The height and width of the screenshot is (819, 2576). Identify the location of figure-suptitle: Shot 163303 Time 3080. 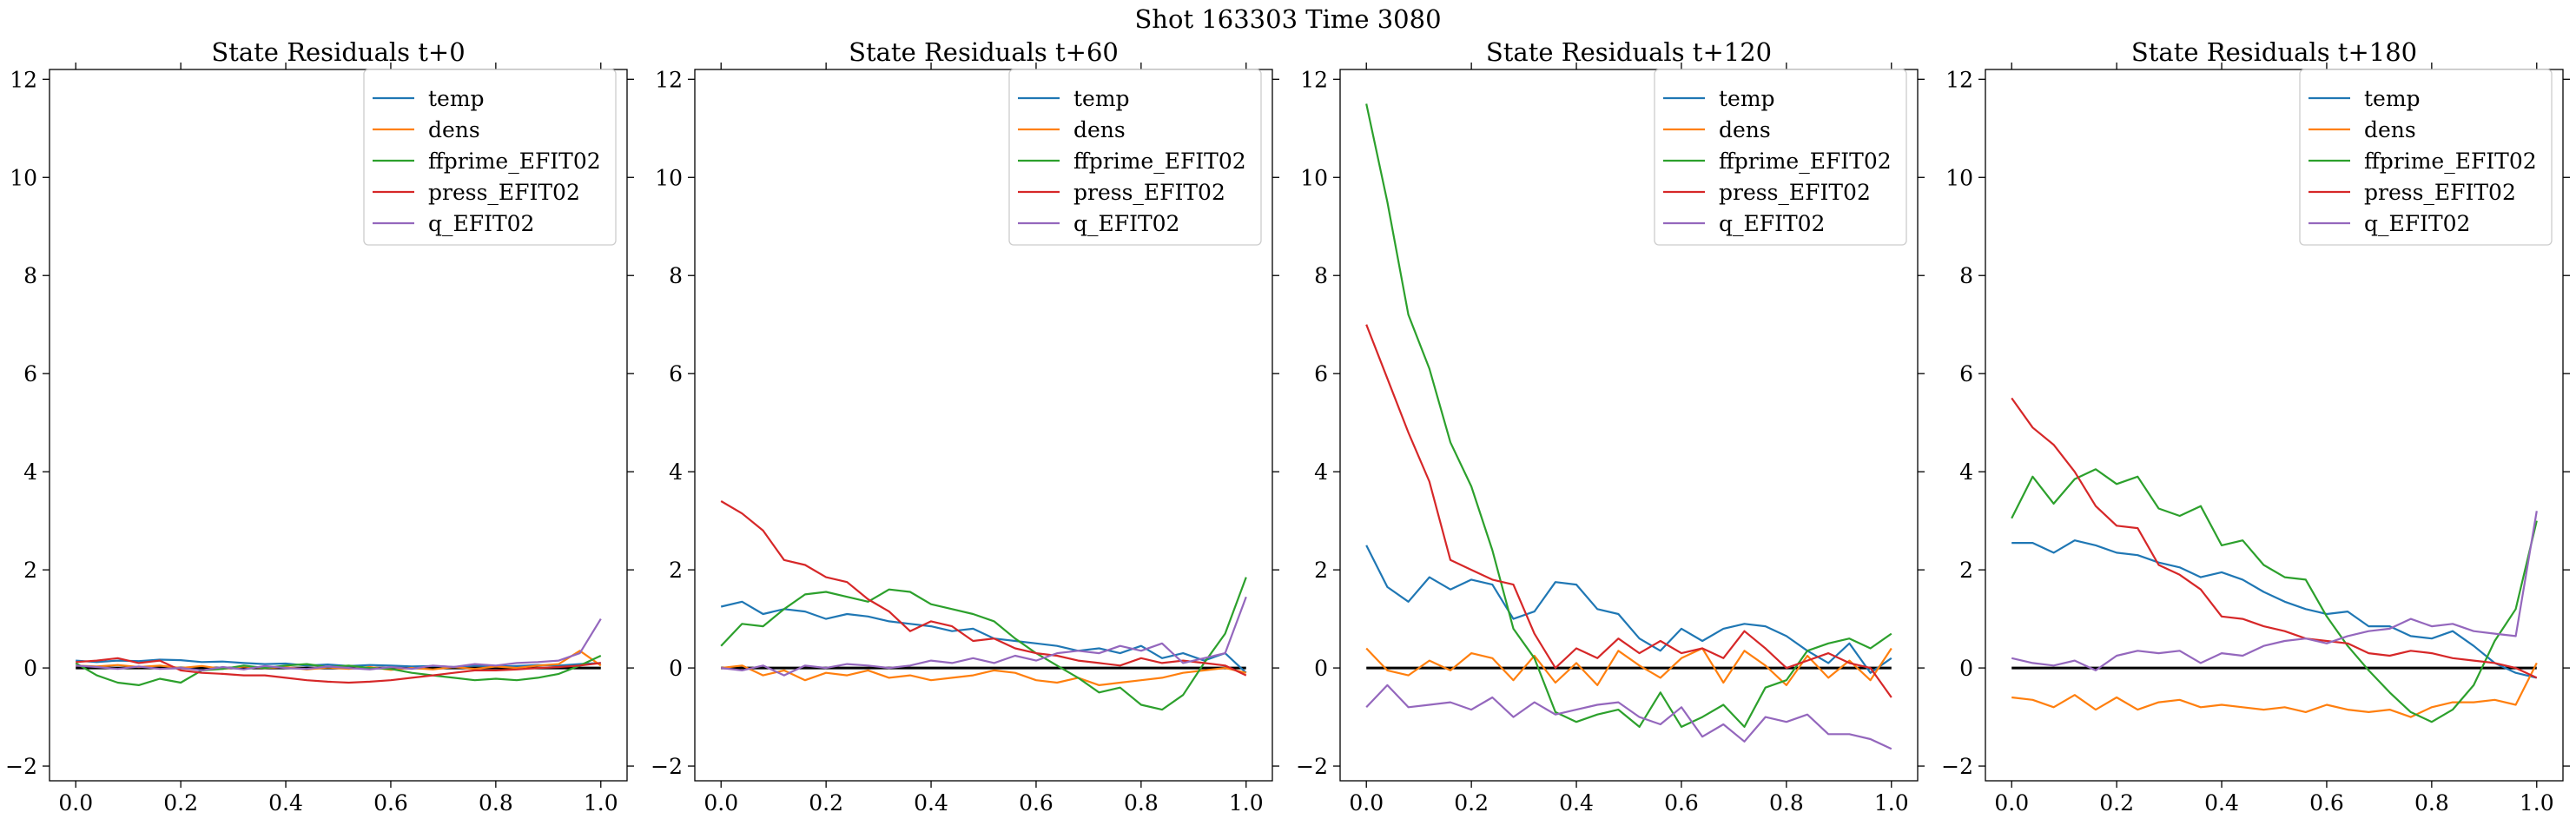
(1287, 19).